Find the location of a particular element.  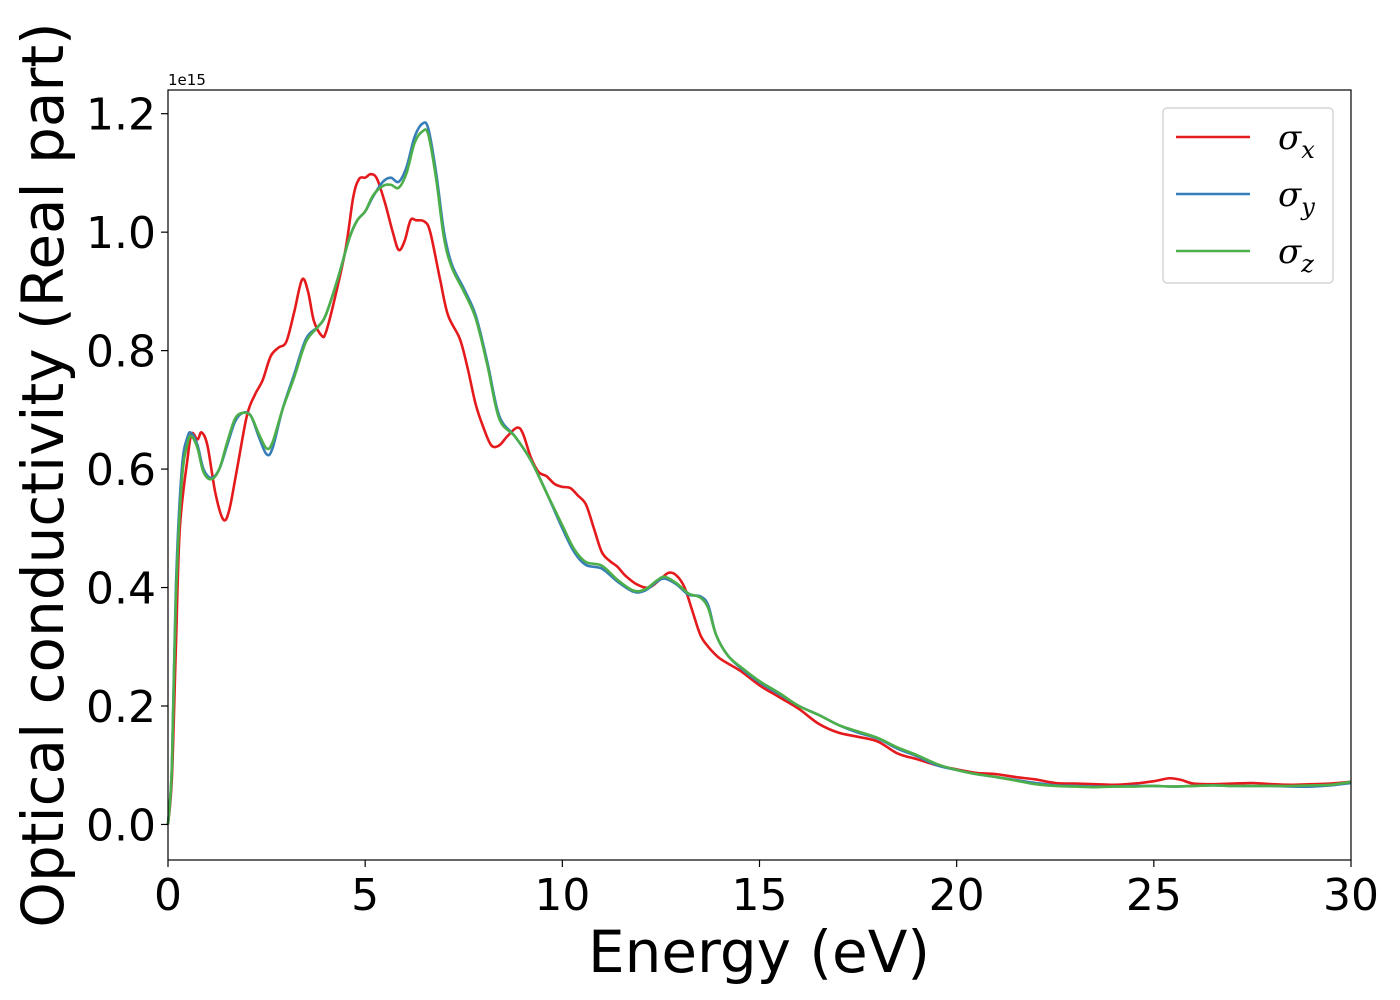

legend-box is located at coordinates (1248, 195).